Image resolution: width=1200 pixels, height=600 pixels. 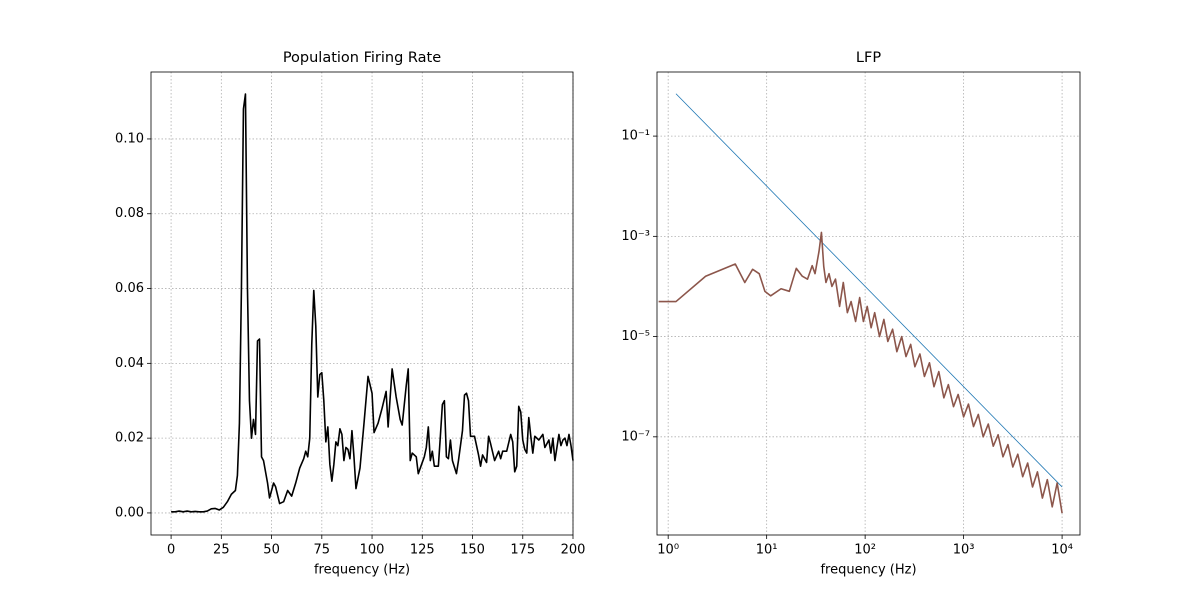 I want to click on x-tick-label: 10², so click(x=865, y=550).